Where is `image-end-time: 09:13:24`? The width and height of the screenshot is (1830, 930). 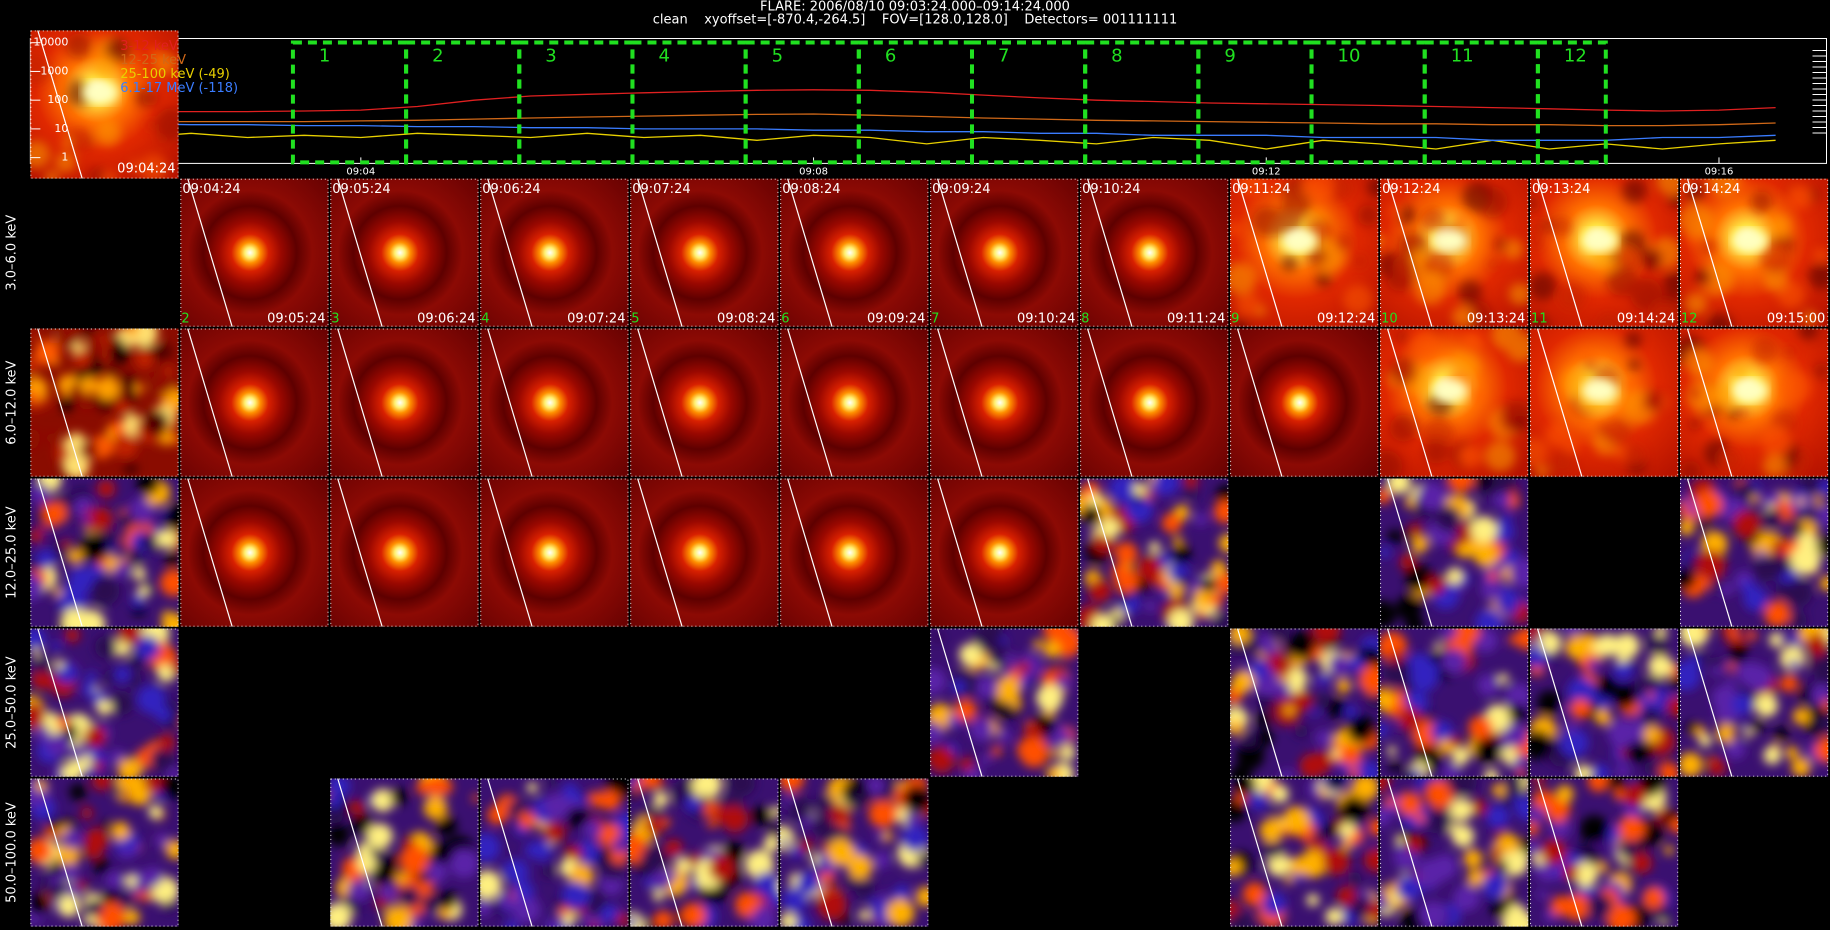 image-end-time: 09:13:24 is located at coordinates (1496, 318).